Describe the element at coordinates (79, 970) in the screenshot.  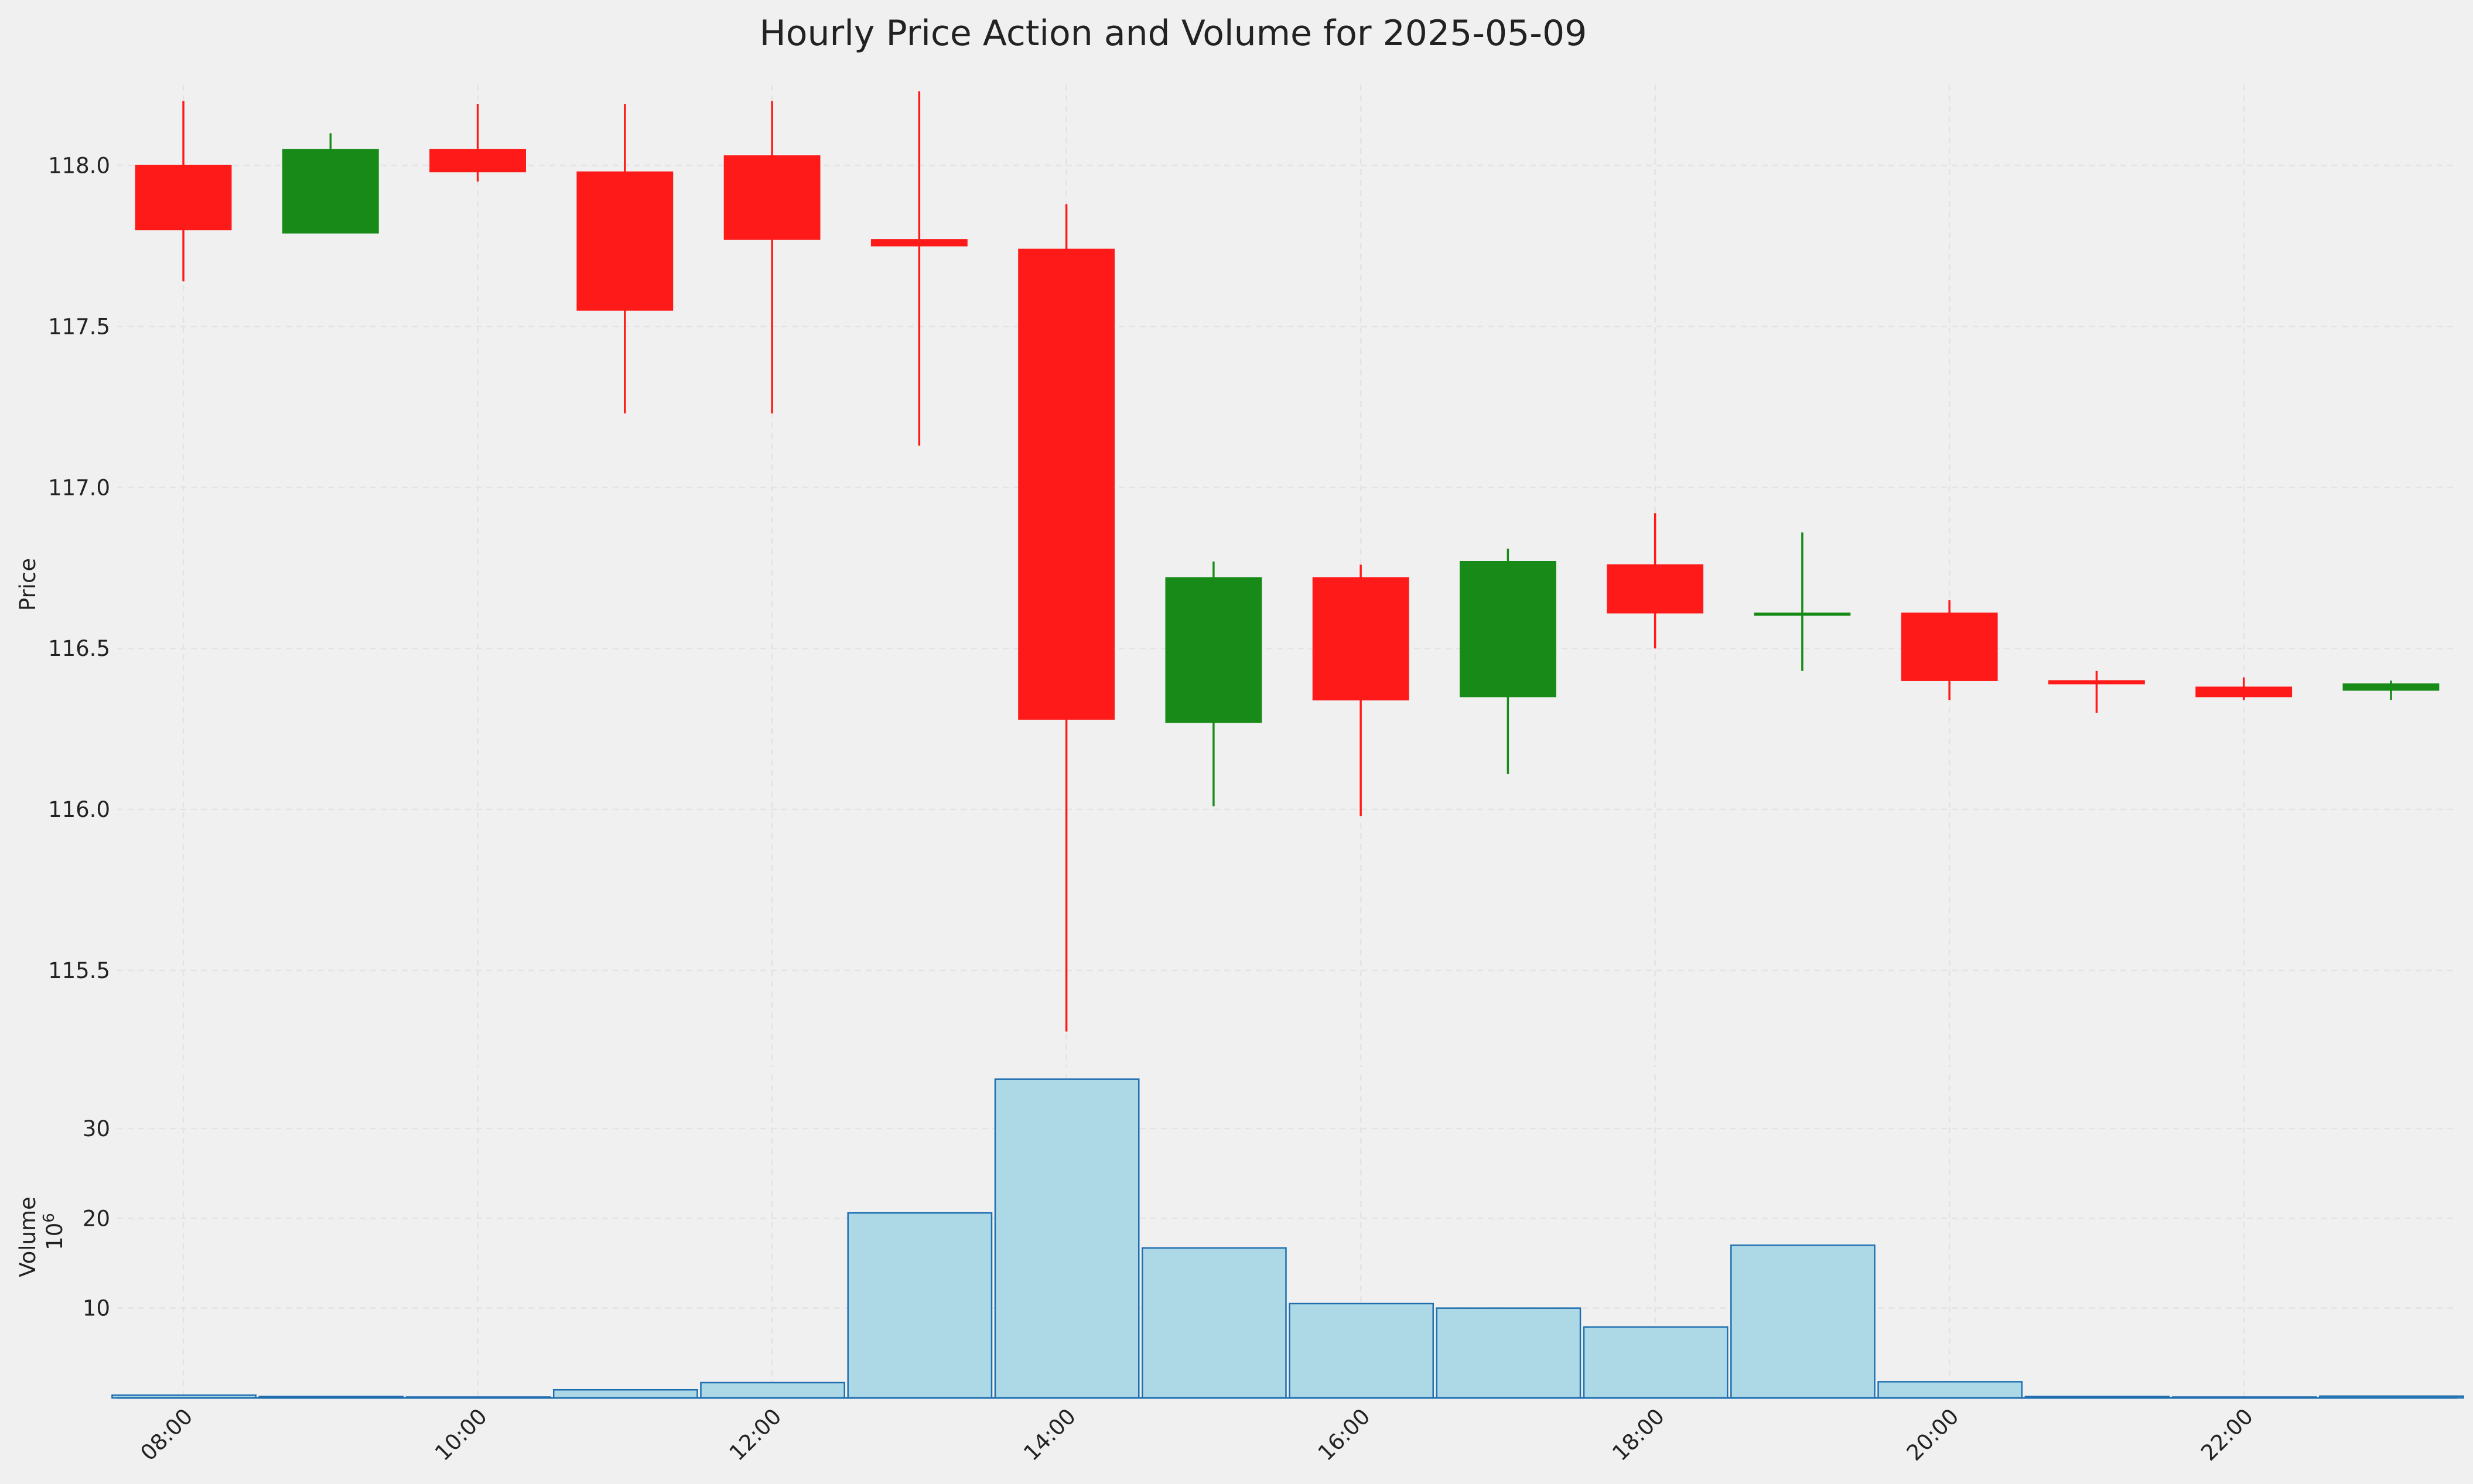
I see `price-y-tick-label: 115.5` at that location.